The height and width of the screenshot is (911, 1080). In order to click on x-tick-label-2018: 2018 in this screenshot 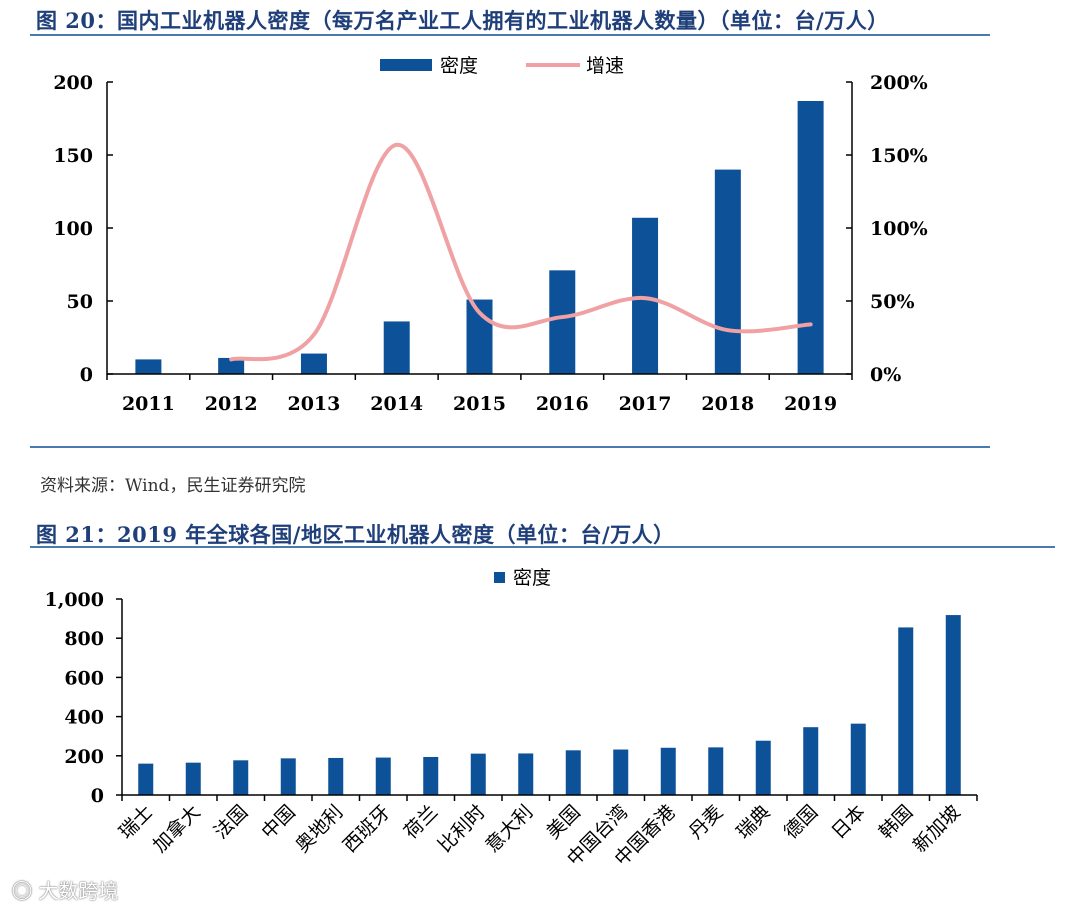, I will do `click(727, 404)`.